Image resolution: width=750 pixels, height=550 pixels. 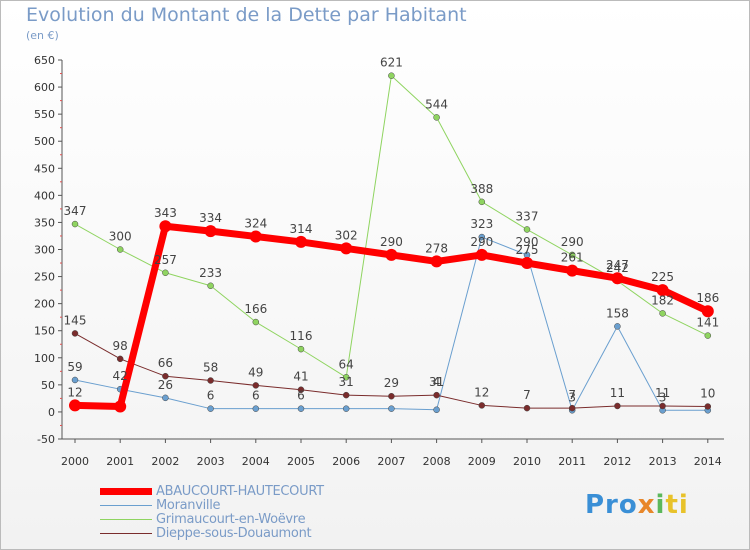 I want to click on data-label: 621, so click(x=391, y=63).